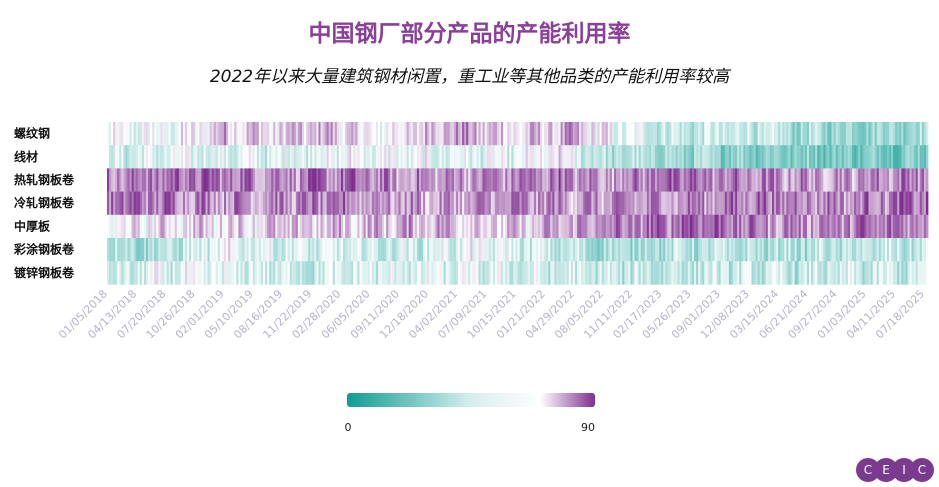 The width and height of the screenshot is (939, 487). Describe the element at coordinates (588, 427) in the screenshot. I see `legend-max-label: 90` at that location.